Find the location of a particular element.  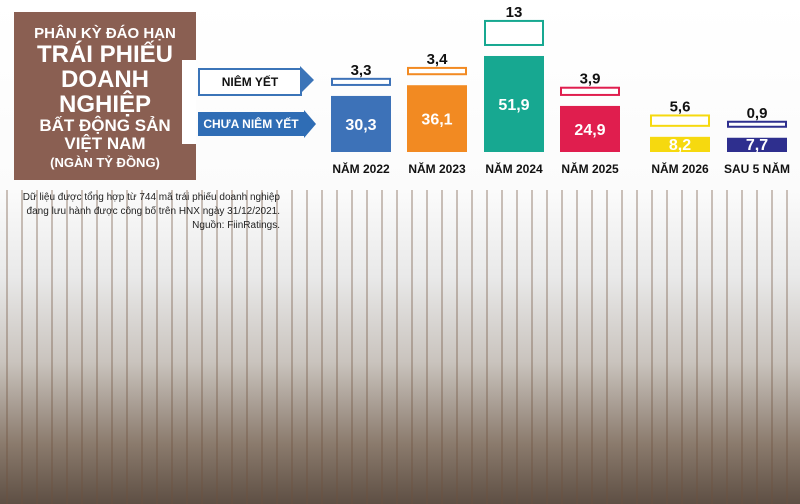

data-label-unlisted: 24,9 is located at coordinates (589, 130).